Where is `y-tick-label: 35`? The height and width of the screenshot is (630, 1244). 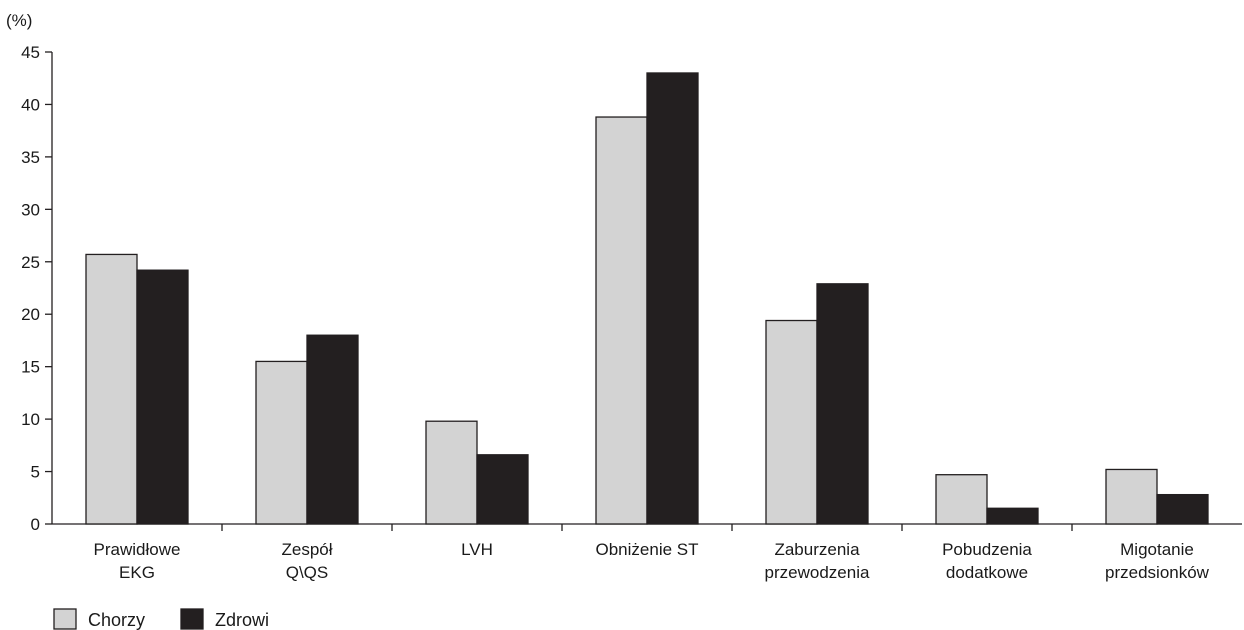
y-tick-label: 35 is located at coordinates (30, 157).